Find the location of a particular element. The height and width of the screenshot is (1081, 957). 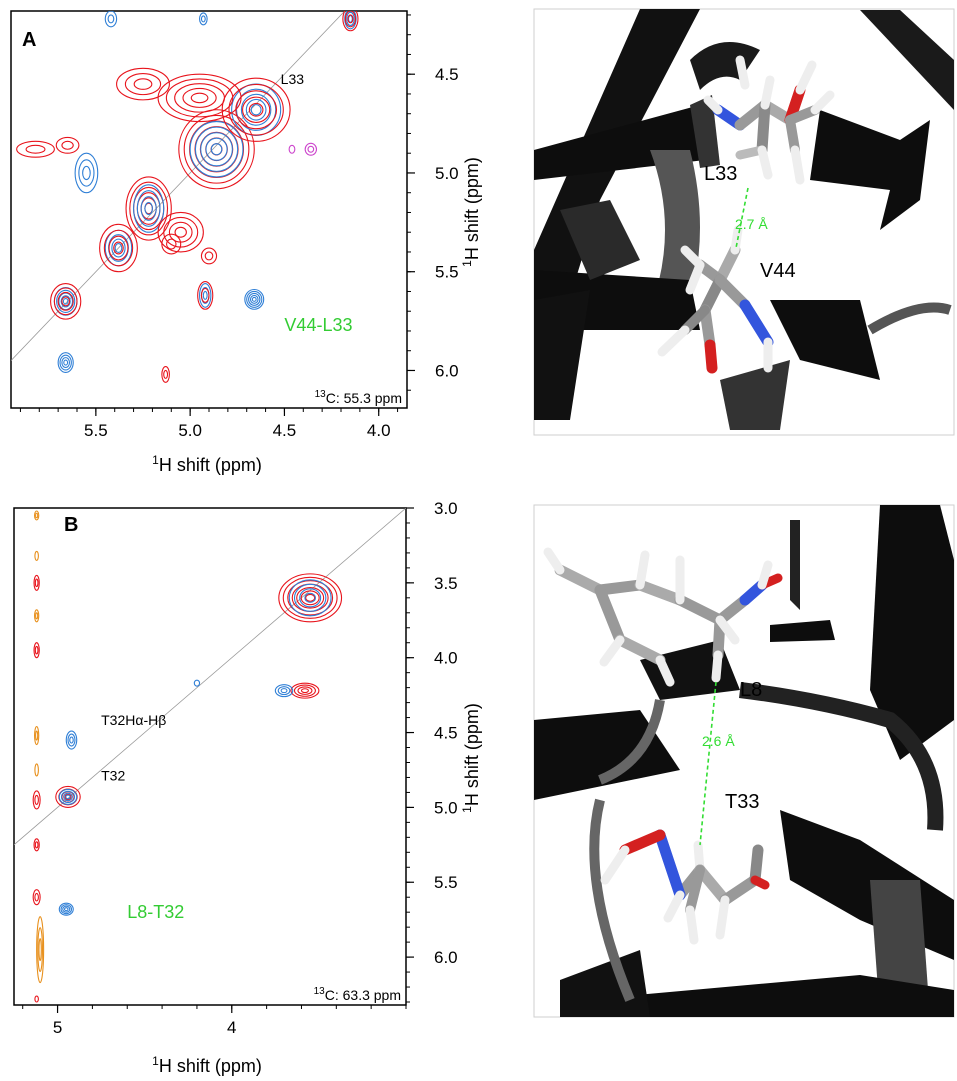

diagonal-line is located at coordinates (210, 677).